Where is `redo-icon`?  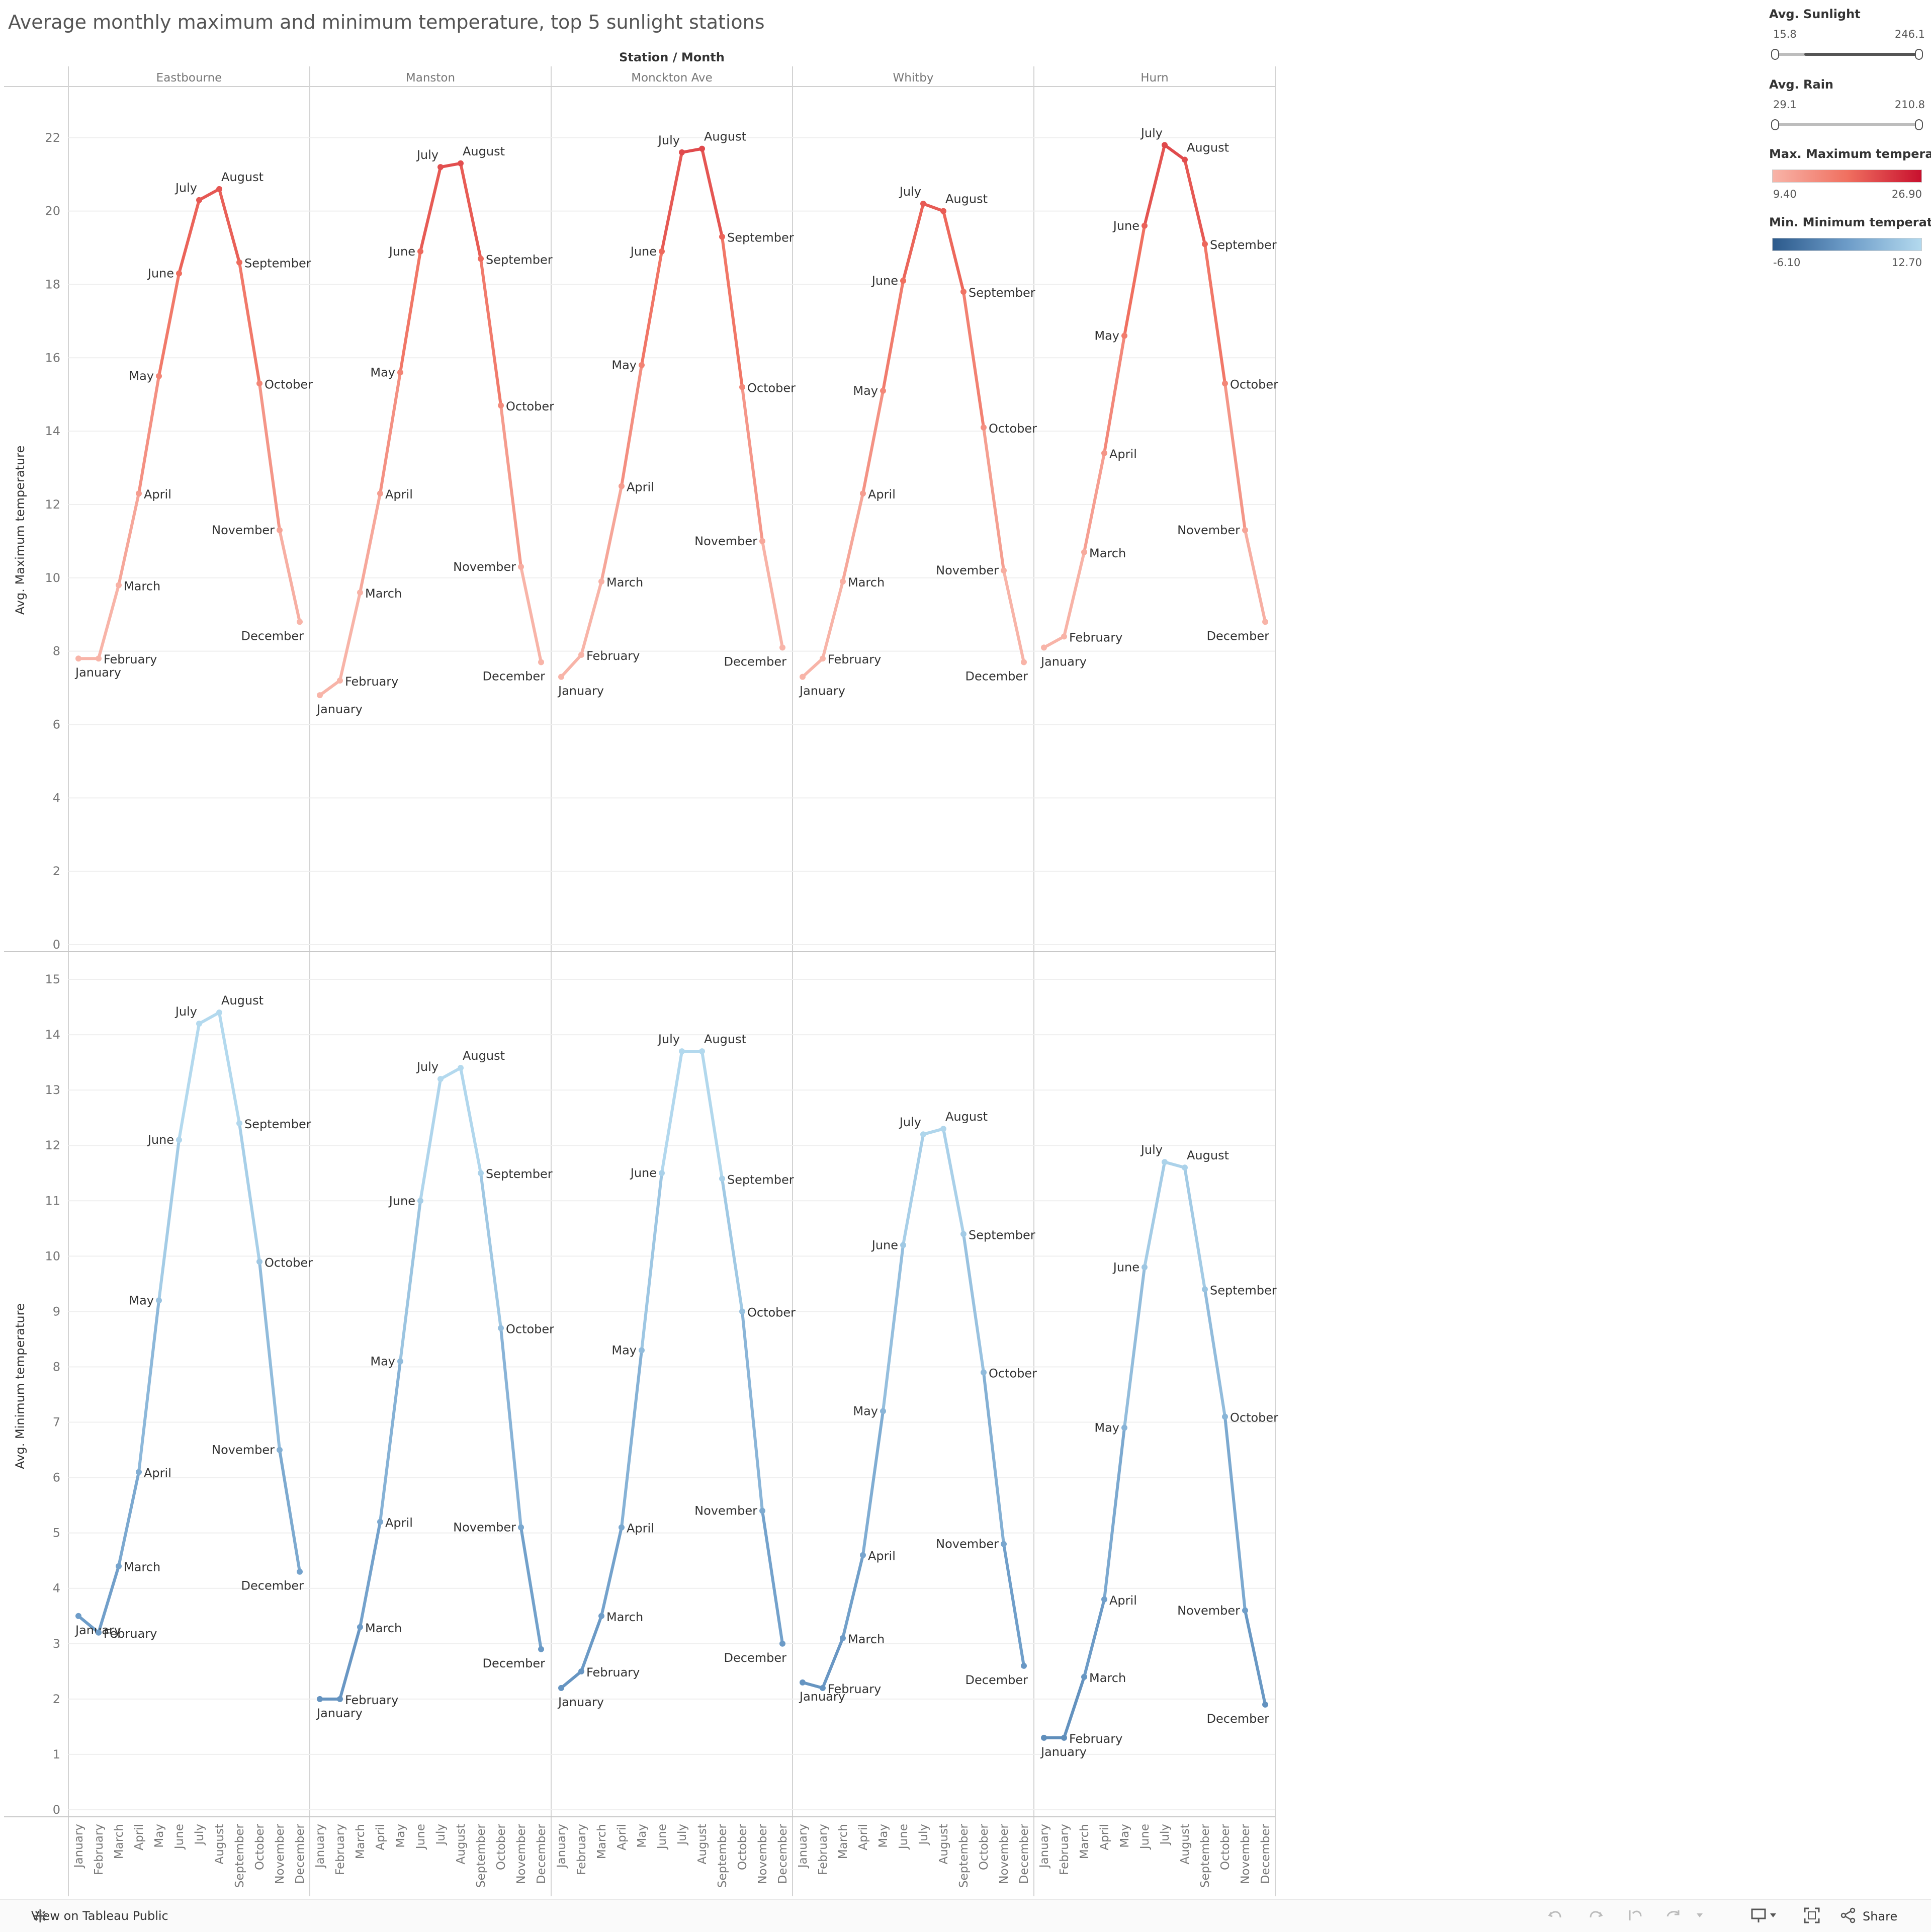
redo-icon is located at coordinates (1596, 1915).